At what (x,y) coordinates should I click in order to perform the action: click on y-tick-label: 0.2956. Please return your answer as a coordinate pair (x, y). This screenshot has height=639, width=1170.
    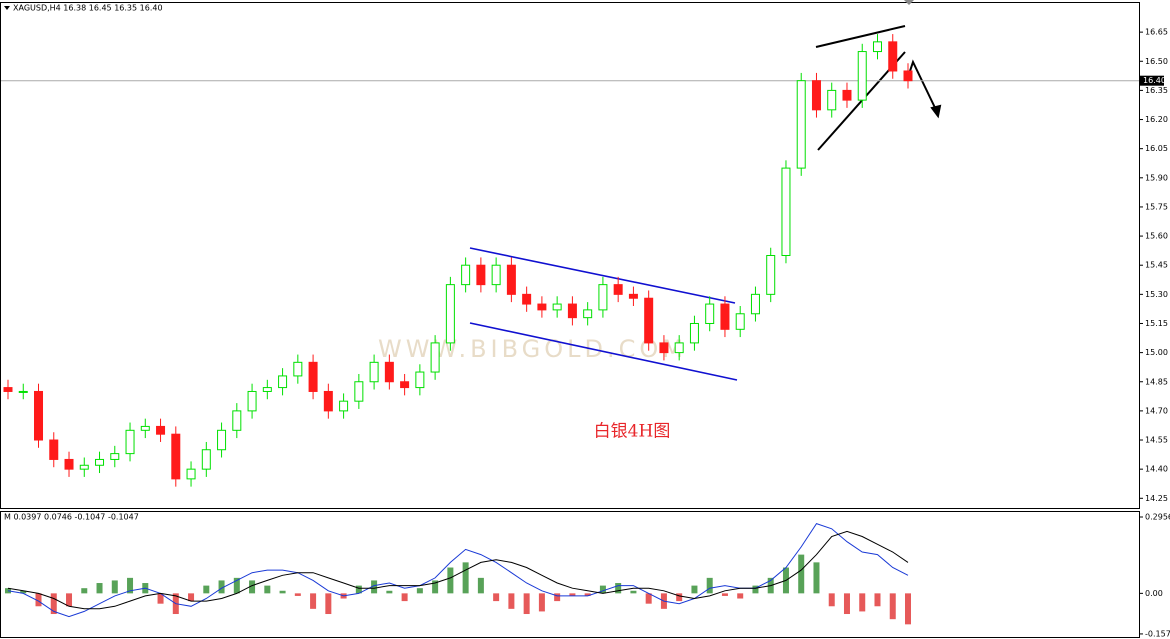
    Looking at the image, I should click on (1157, 517).